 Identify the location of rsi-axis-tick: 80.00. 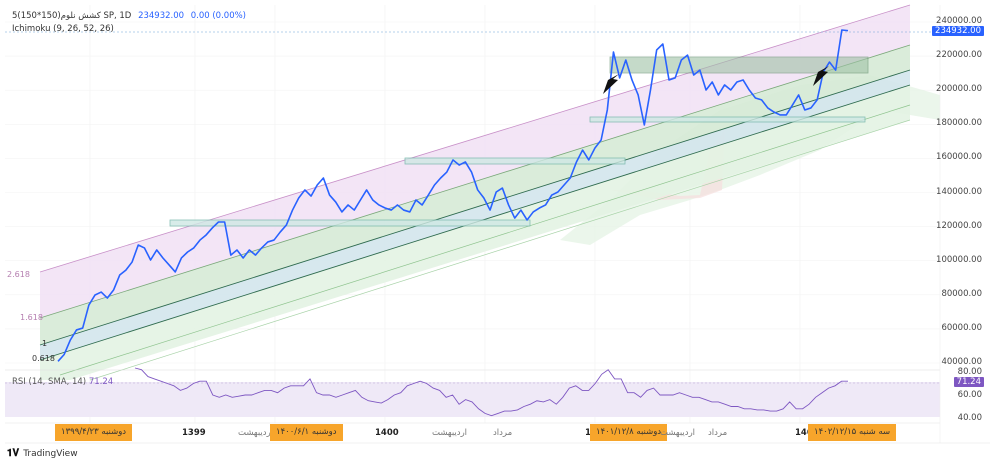
(969, 372).